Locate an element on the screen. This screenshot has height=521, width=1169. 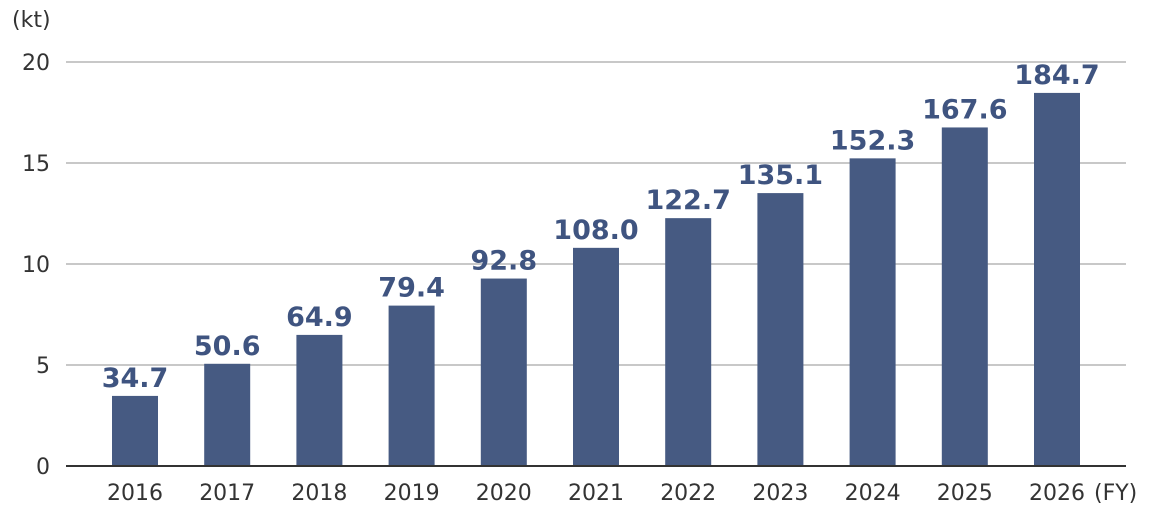
bar-2021 is located at coordinates (596, 356).